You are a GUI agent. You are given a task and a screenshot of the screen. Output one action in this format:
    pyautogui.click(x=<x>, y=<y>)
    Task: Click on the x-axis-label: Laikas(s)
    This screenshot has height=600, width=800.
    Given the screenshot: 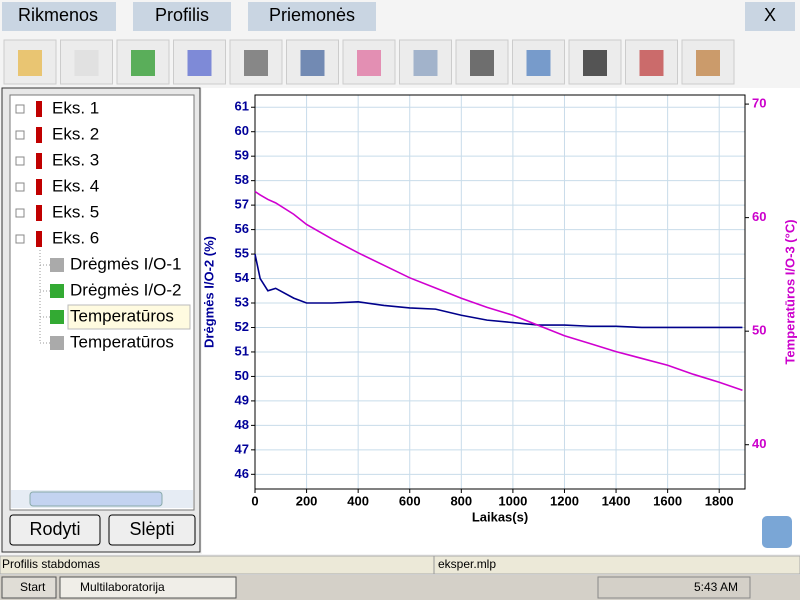 What is the action you would take?
    pyautogui.click(x=500, y=516)
    